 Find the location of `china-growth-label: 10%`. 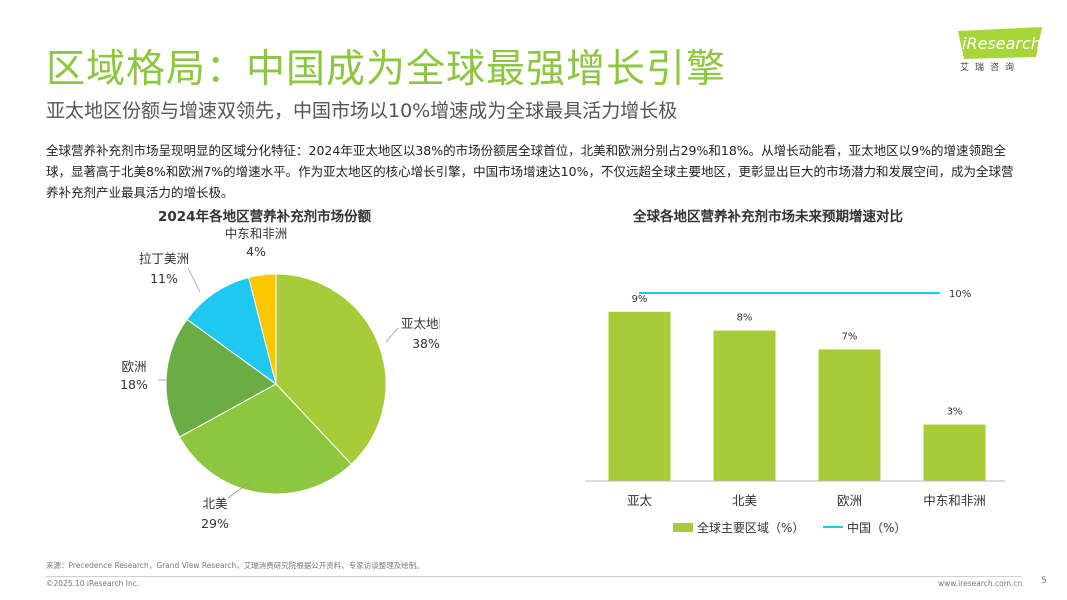

china-growth-label: 10% is located at coordinates (960, 294).